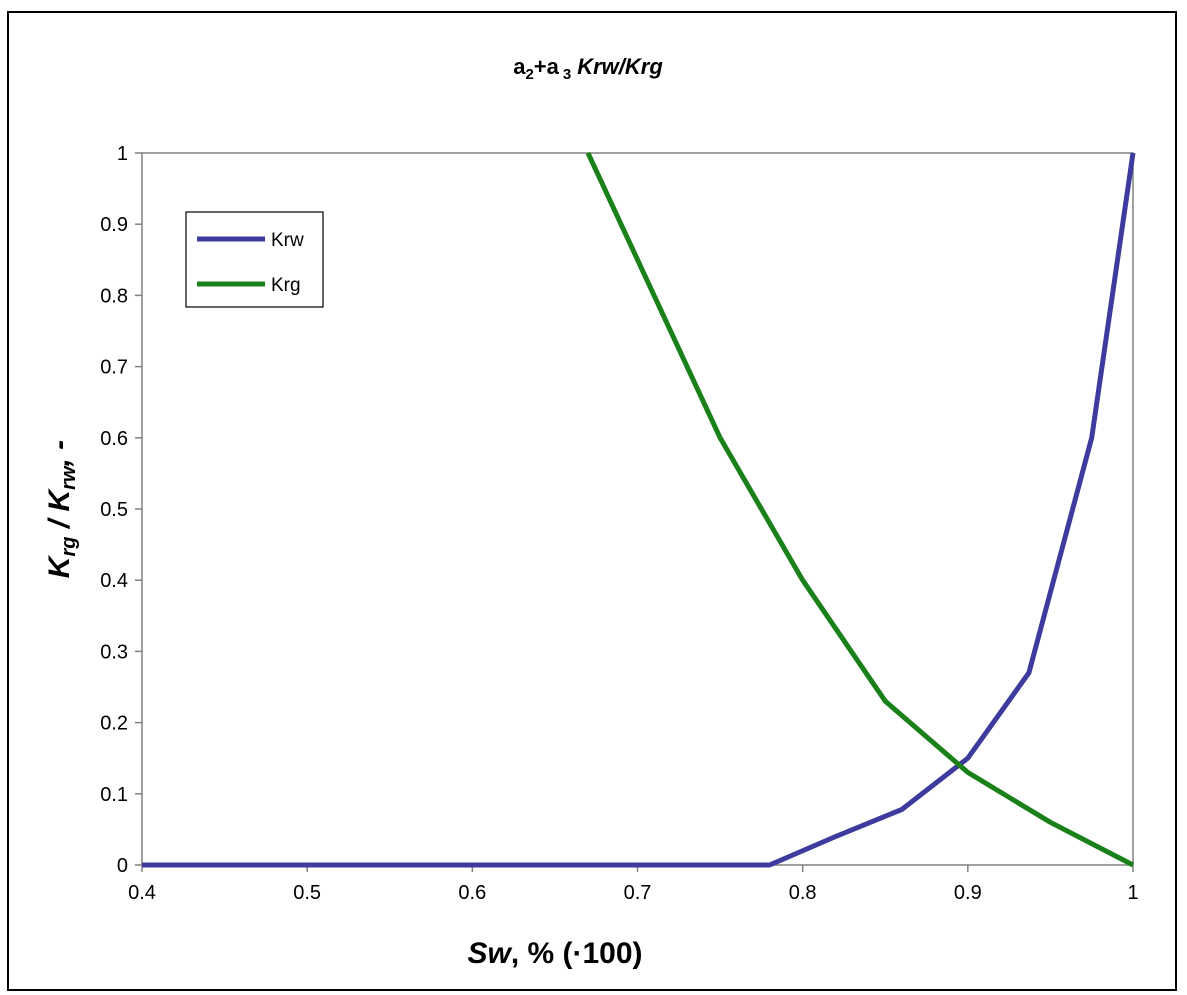 This screenshot has height=995, width=1187. I want to click on legend-box, so click(254, 259).